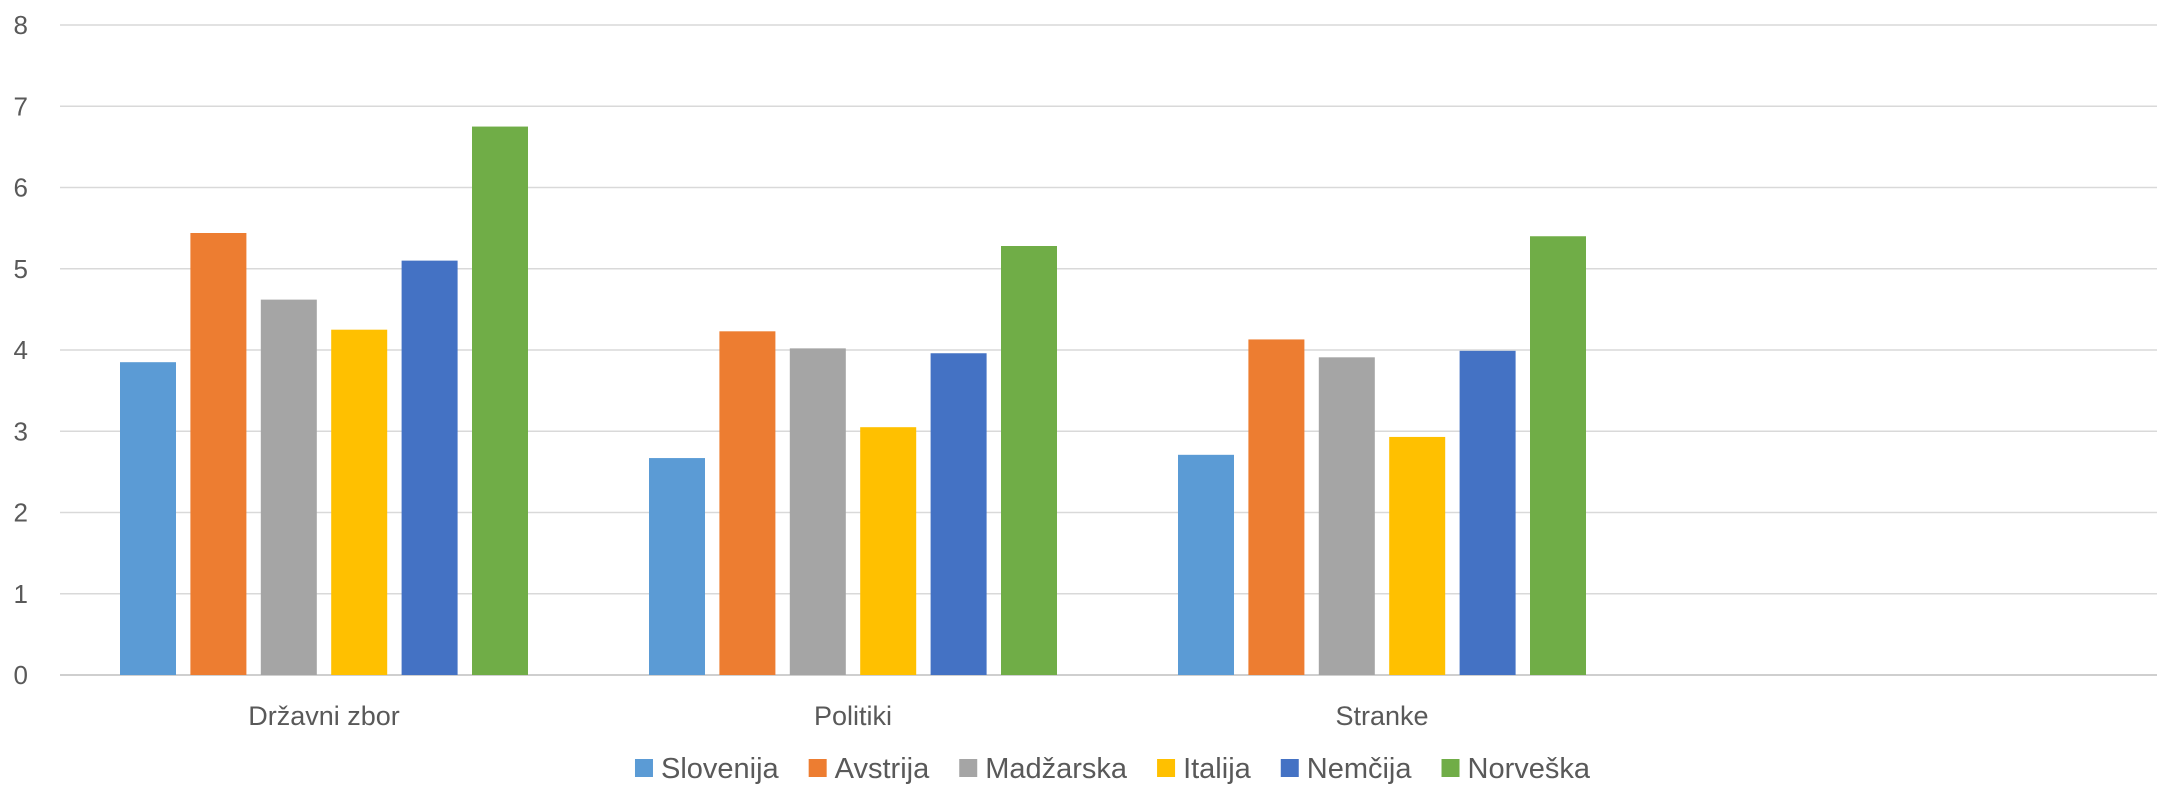 The height and width of the screenshot is (794, 2157). Describe the element at coordinates (1529, 769) in the screenshot. I see `legend-label: Norveška` at that location.